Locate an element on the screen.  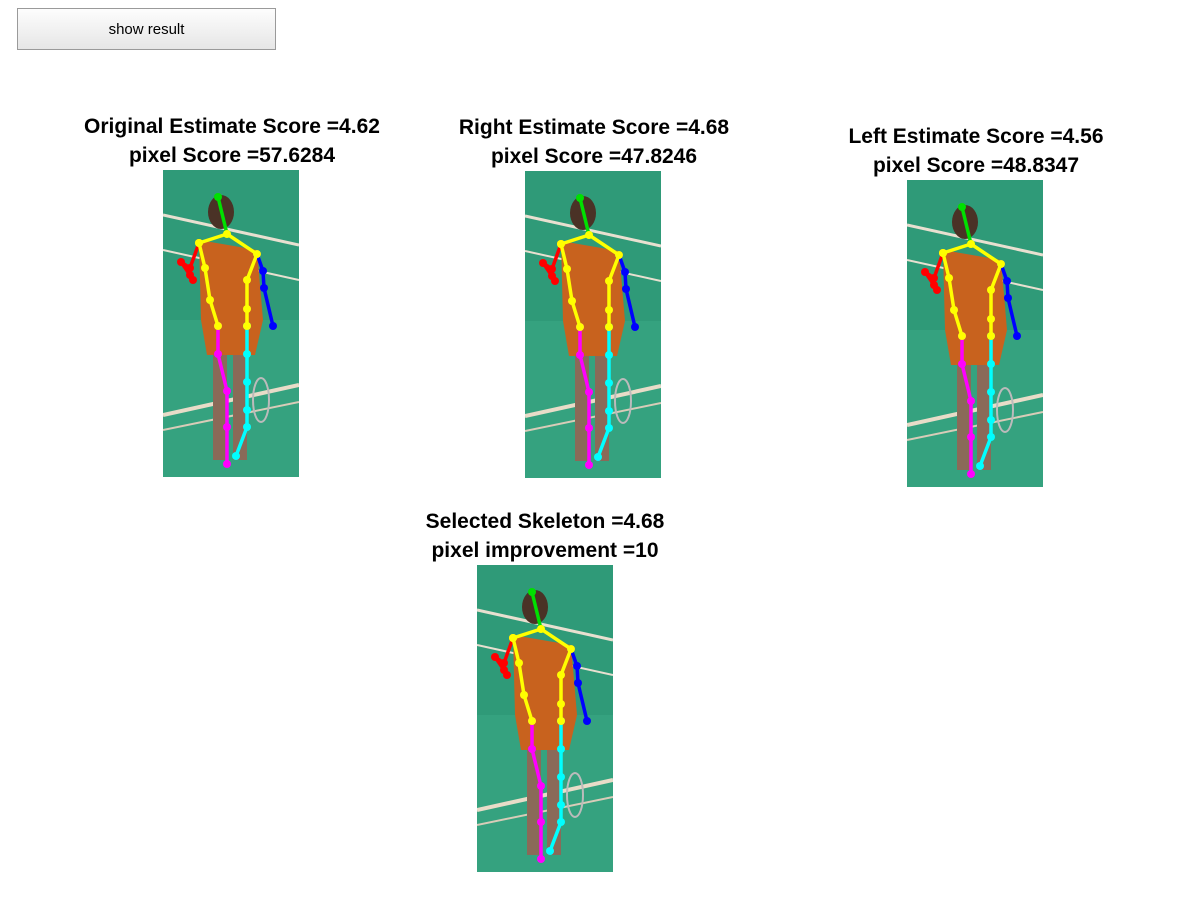
selected-skeleton-image is located at coordinates (545, 718).